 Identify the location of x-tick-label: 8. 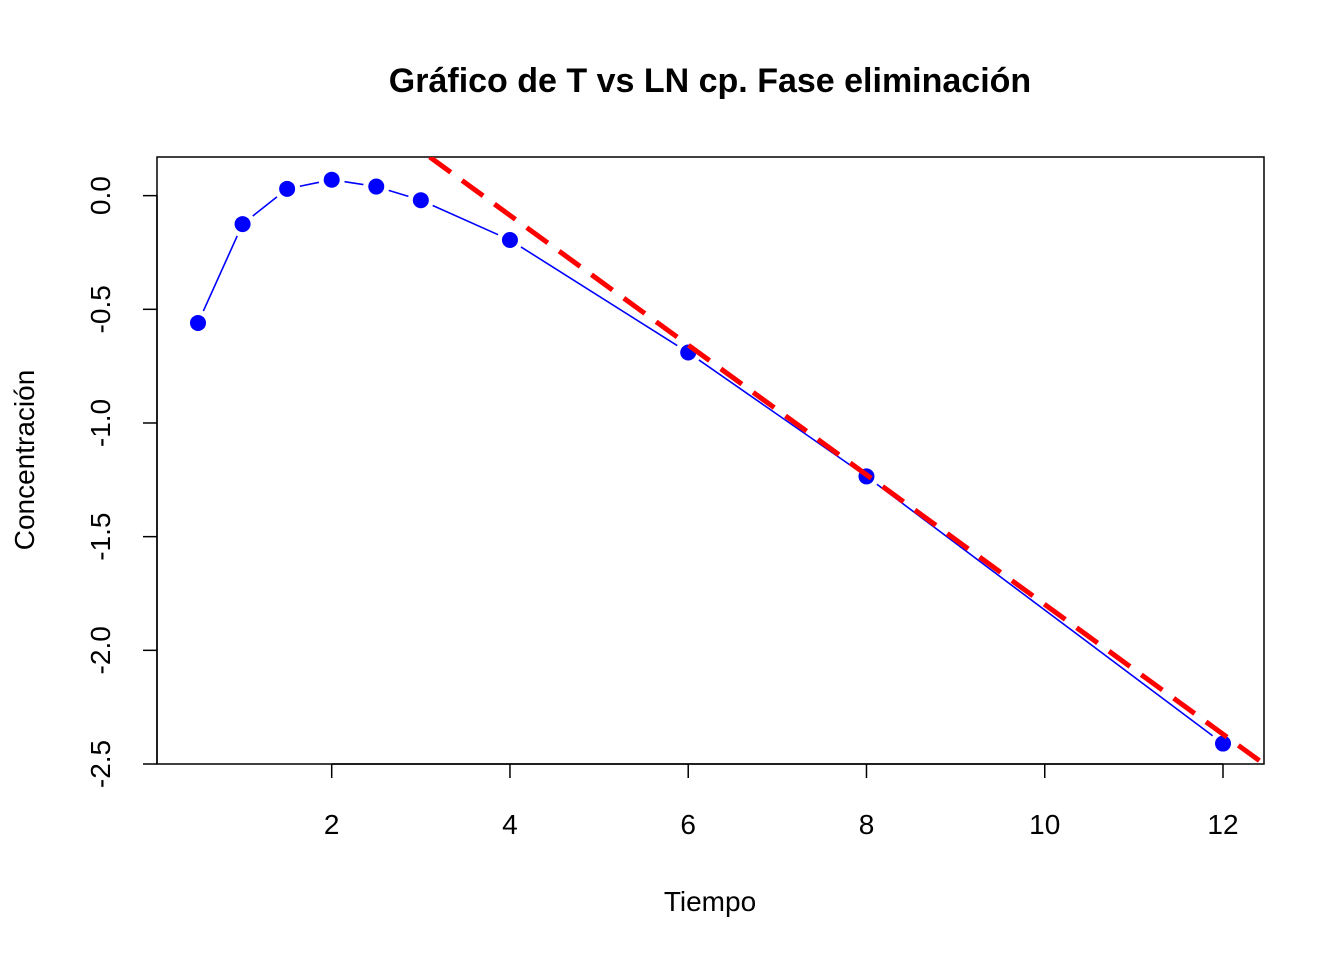
(867, 824).